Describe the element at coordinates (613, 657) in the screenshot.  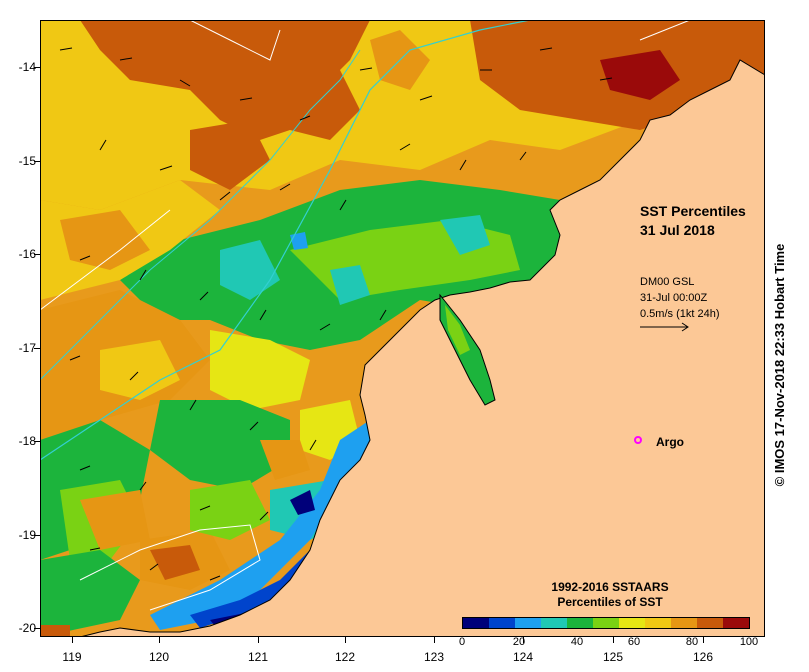
I see `x-axis-label: 125` at that location.